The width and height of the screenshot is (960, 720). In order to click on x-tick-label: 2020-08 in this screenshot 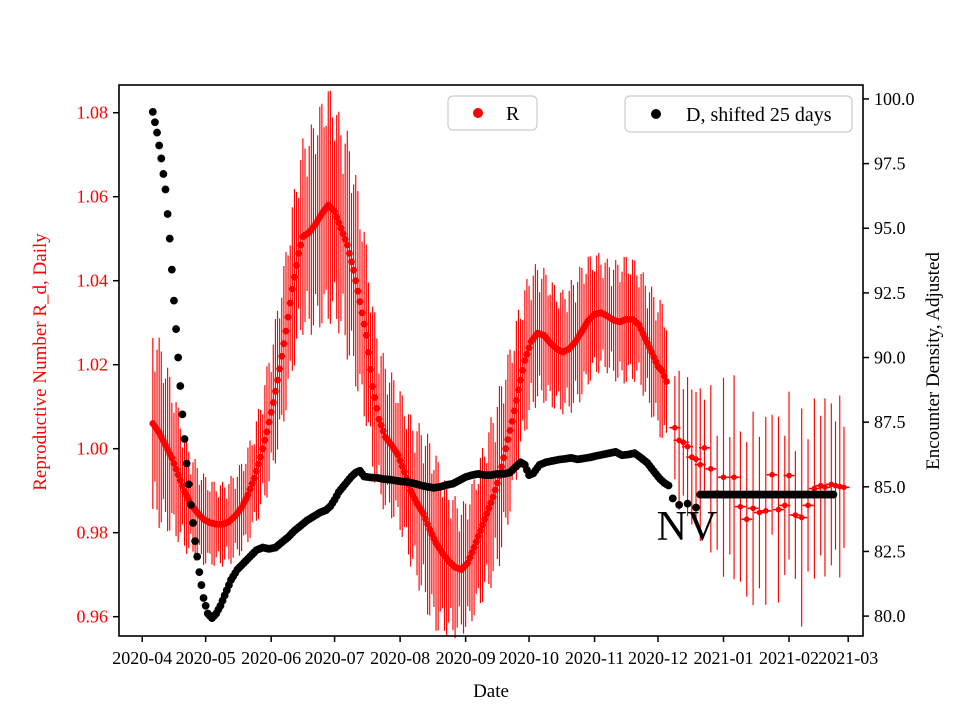, I will do `click(400, 658)`.